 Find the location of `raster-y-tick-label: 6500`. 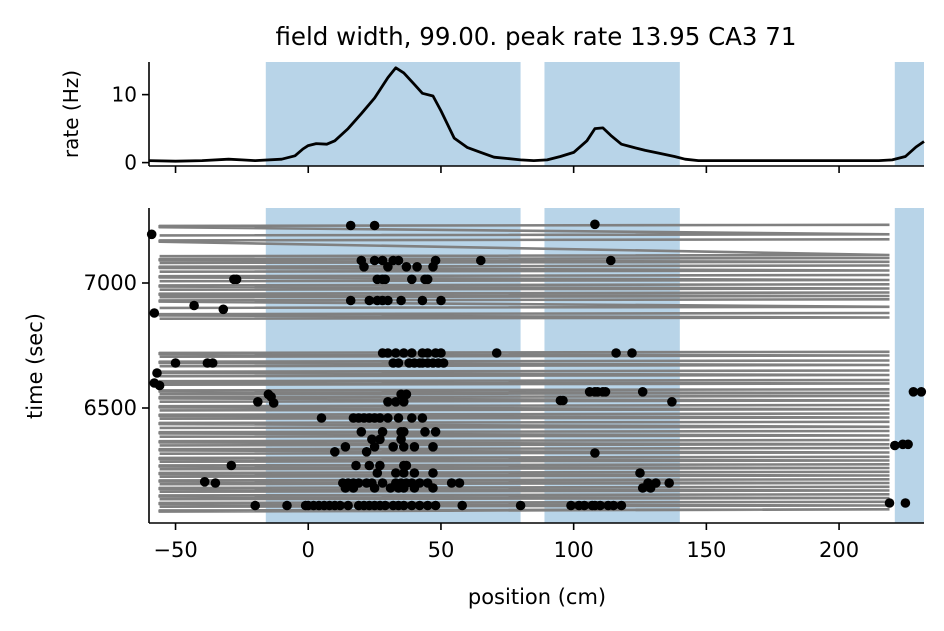

raster-y-tick-label: 6500 is located at coordinates (110, 408).